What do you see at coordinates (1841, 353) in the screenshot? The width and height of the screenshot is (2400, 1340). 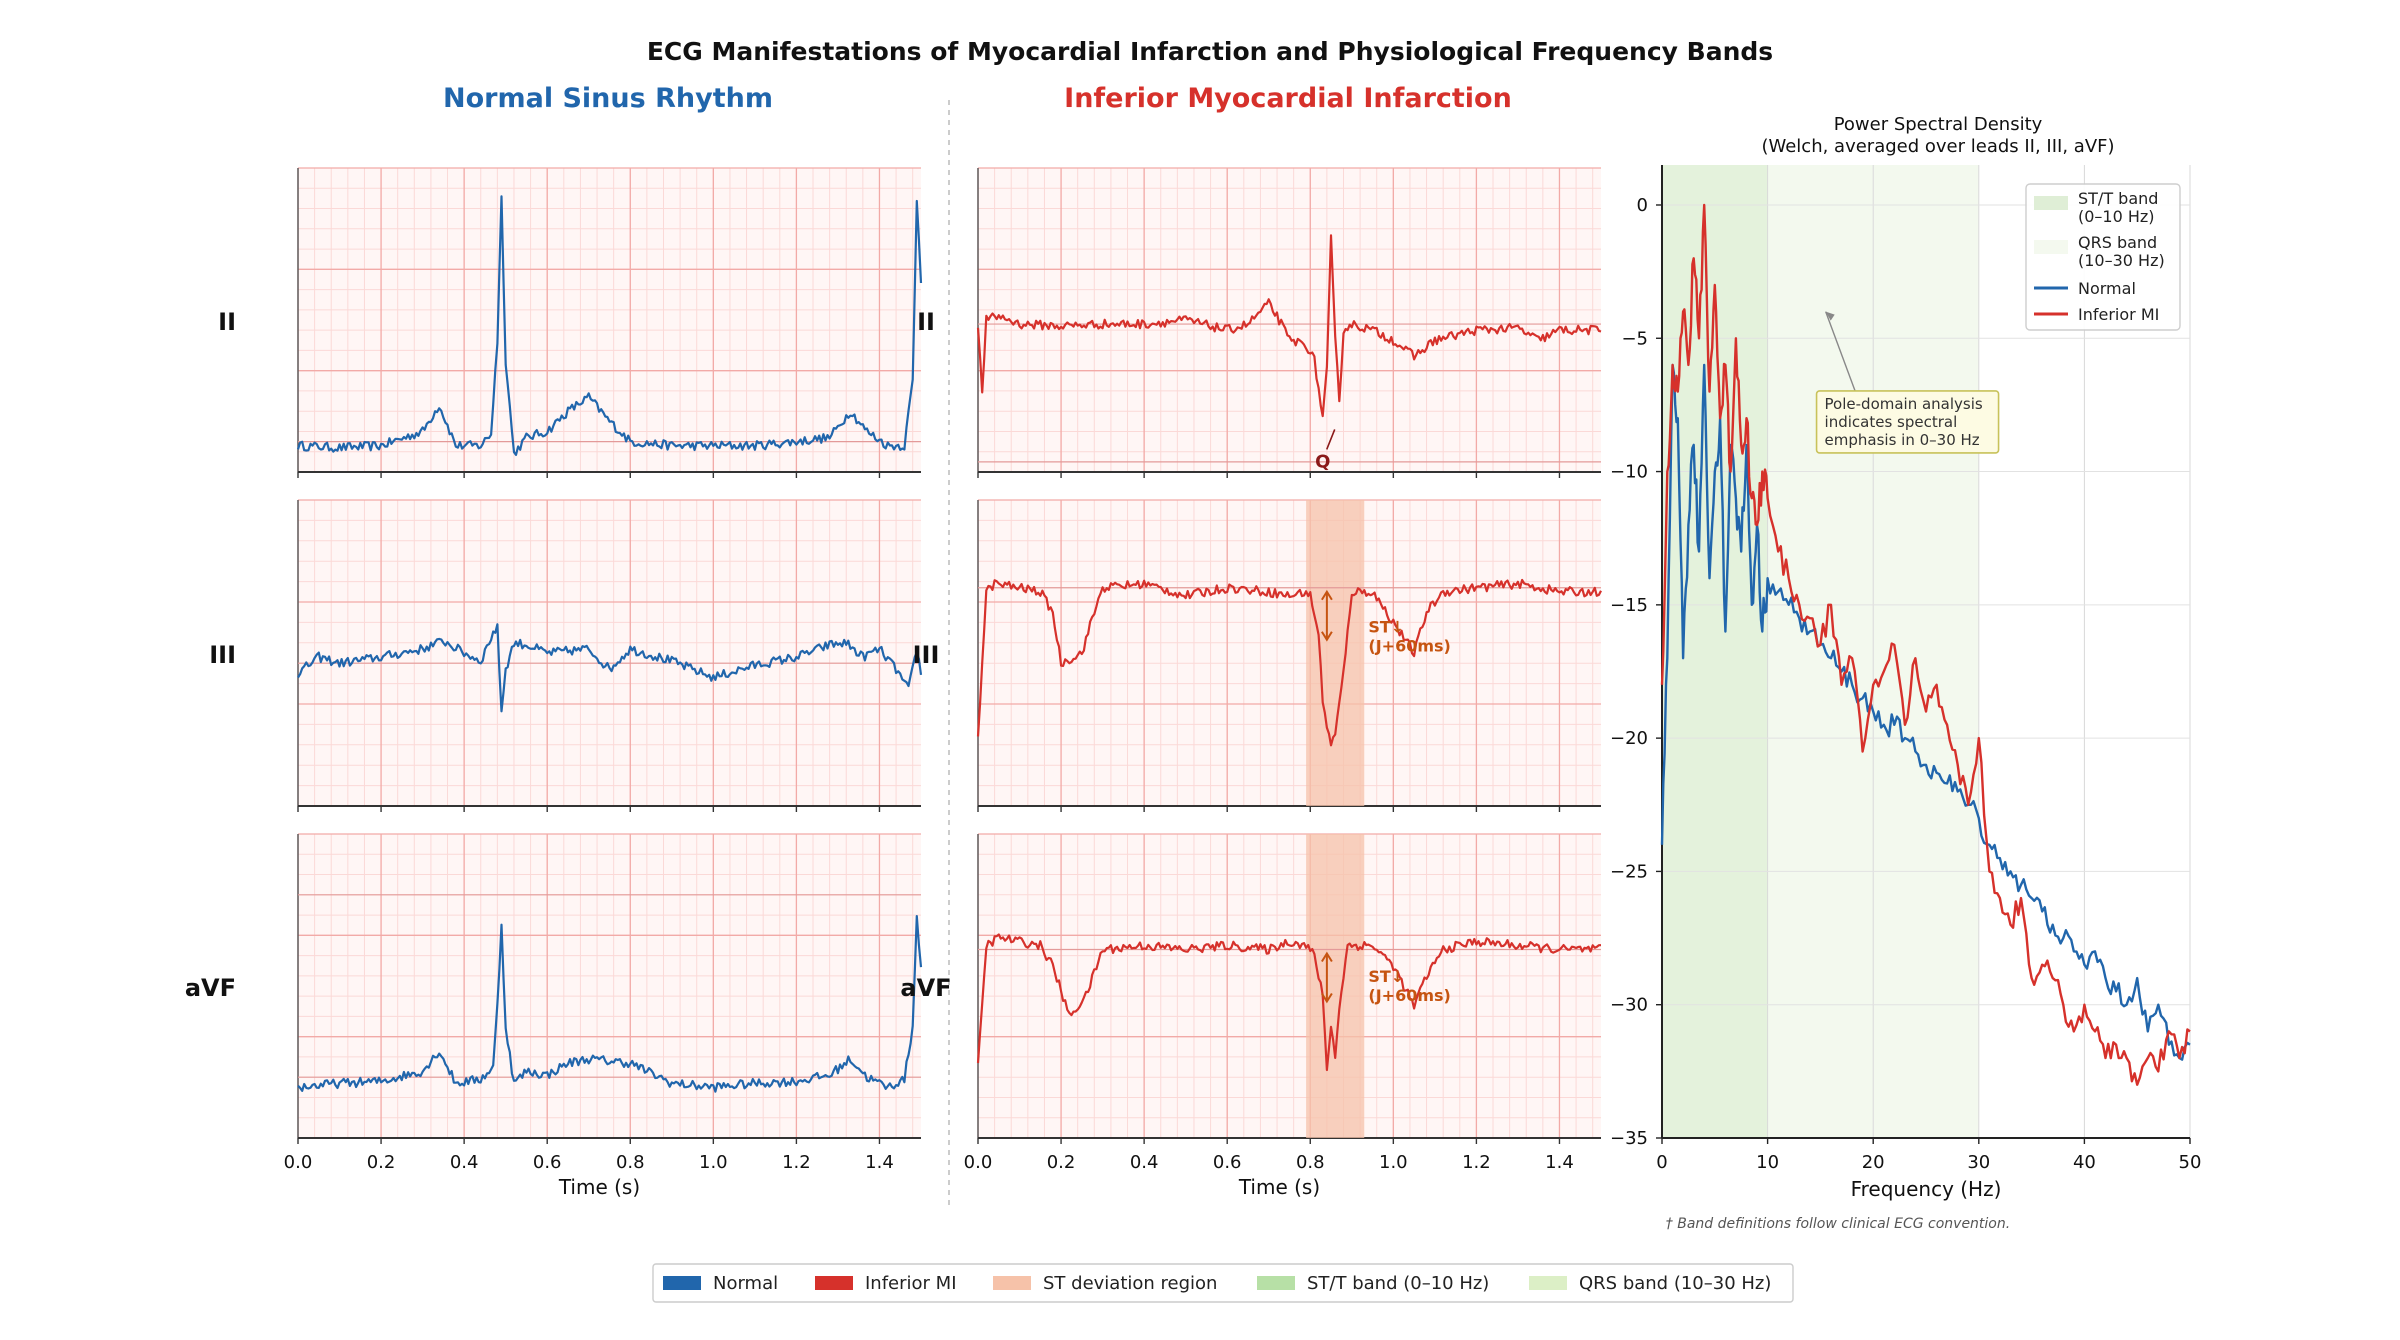 I see `psd-annotation-arrow` at bounding box center [1841, 353].